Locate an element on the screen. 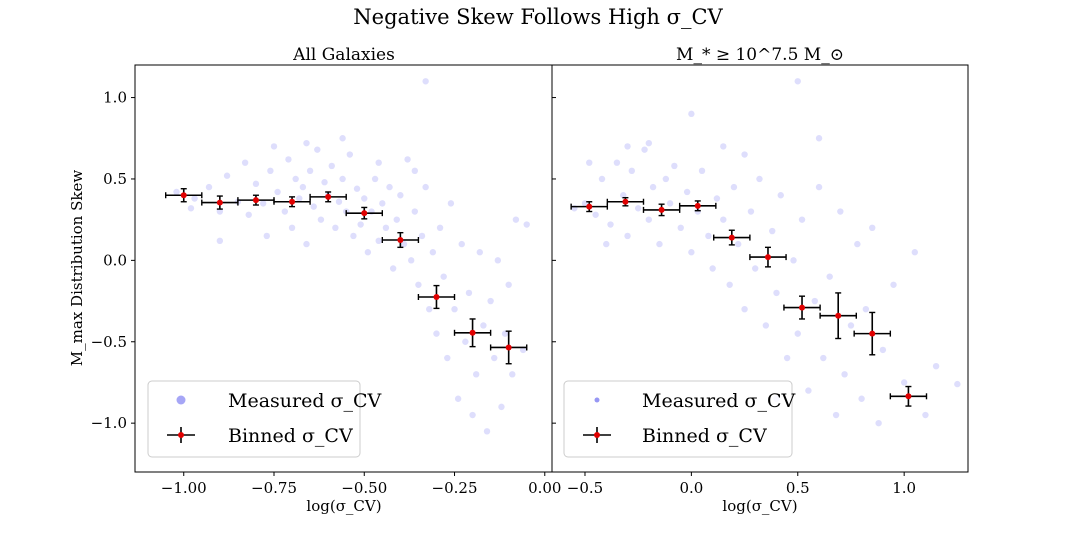 This screenshot has width=1076, height=538. panel-title: All Galaxies is located at coordinates (343, 55).